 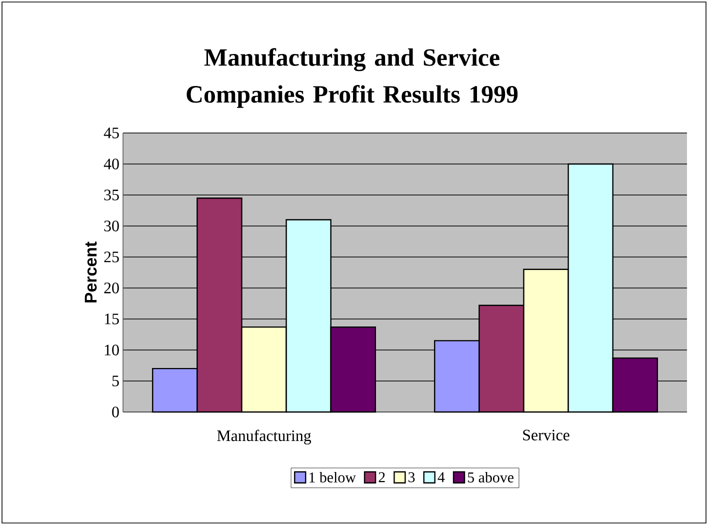 I want to click on legend-label: 1 below, so click(x=333, y=477).